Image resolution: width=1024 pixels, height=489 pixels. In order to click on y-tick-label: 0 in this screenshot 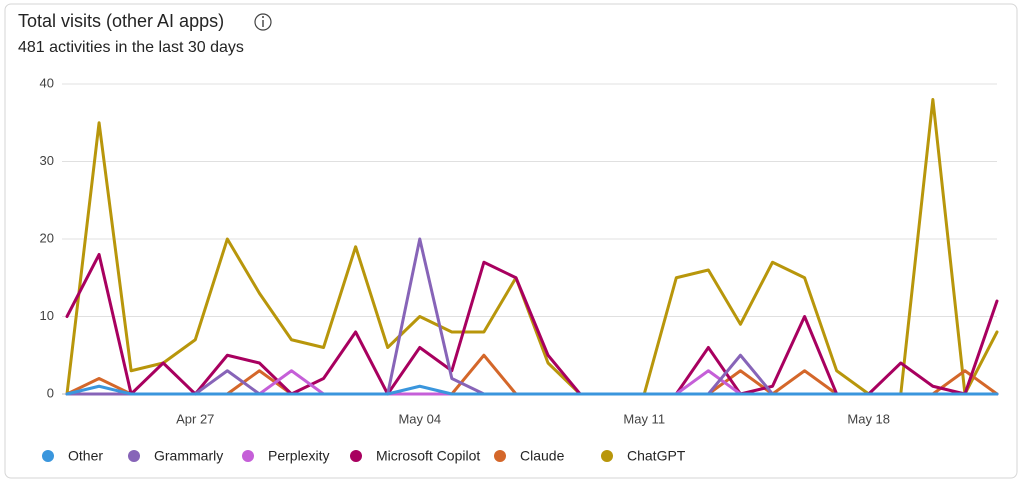, I will do `click(50, 392)`.